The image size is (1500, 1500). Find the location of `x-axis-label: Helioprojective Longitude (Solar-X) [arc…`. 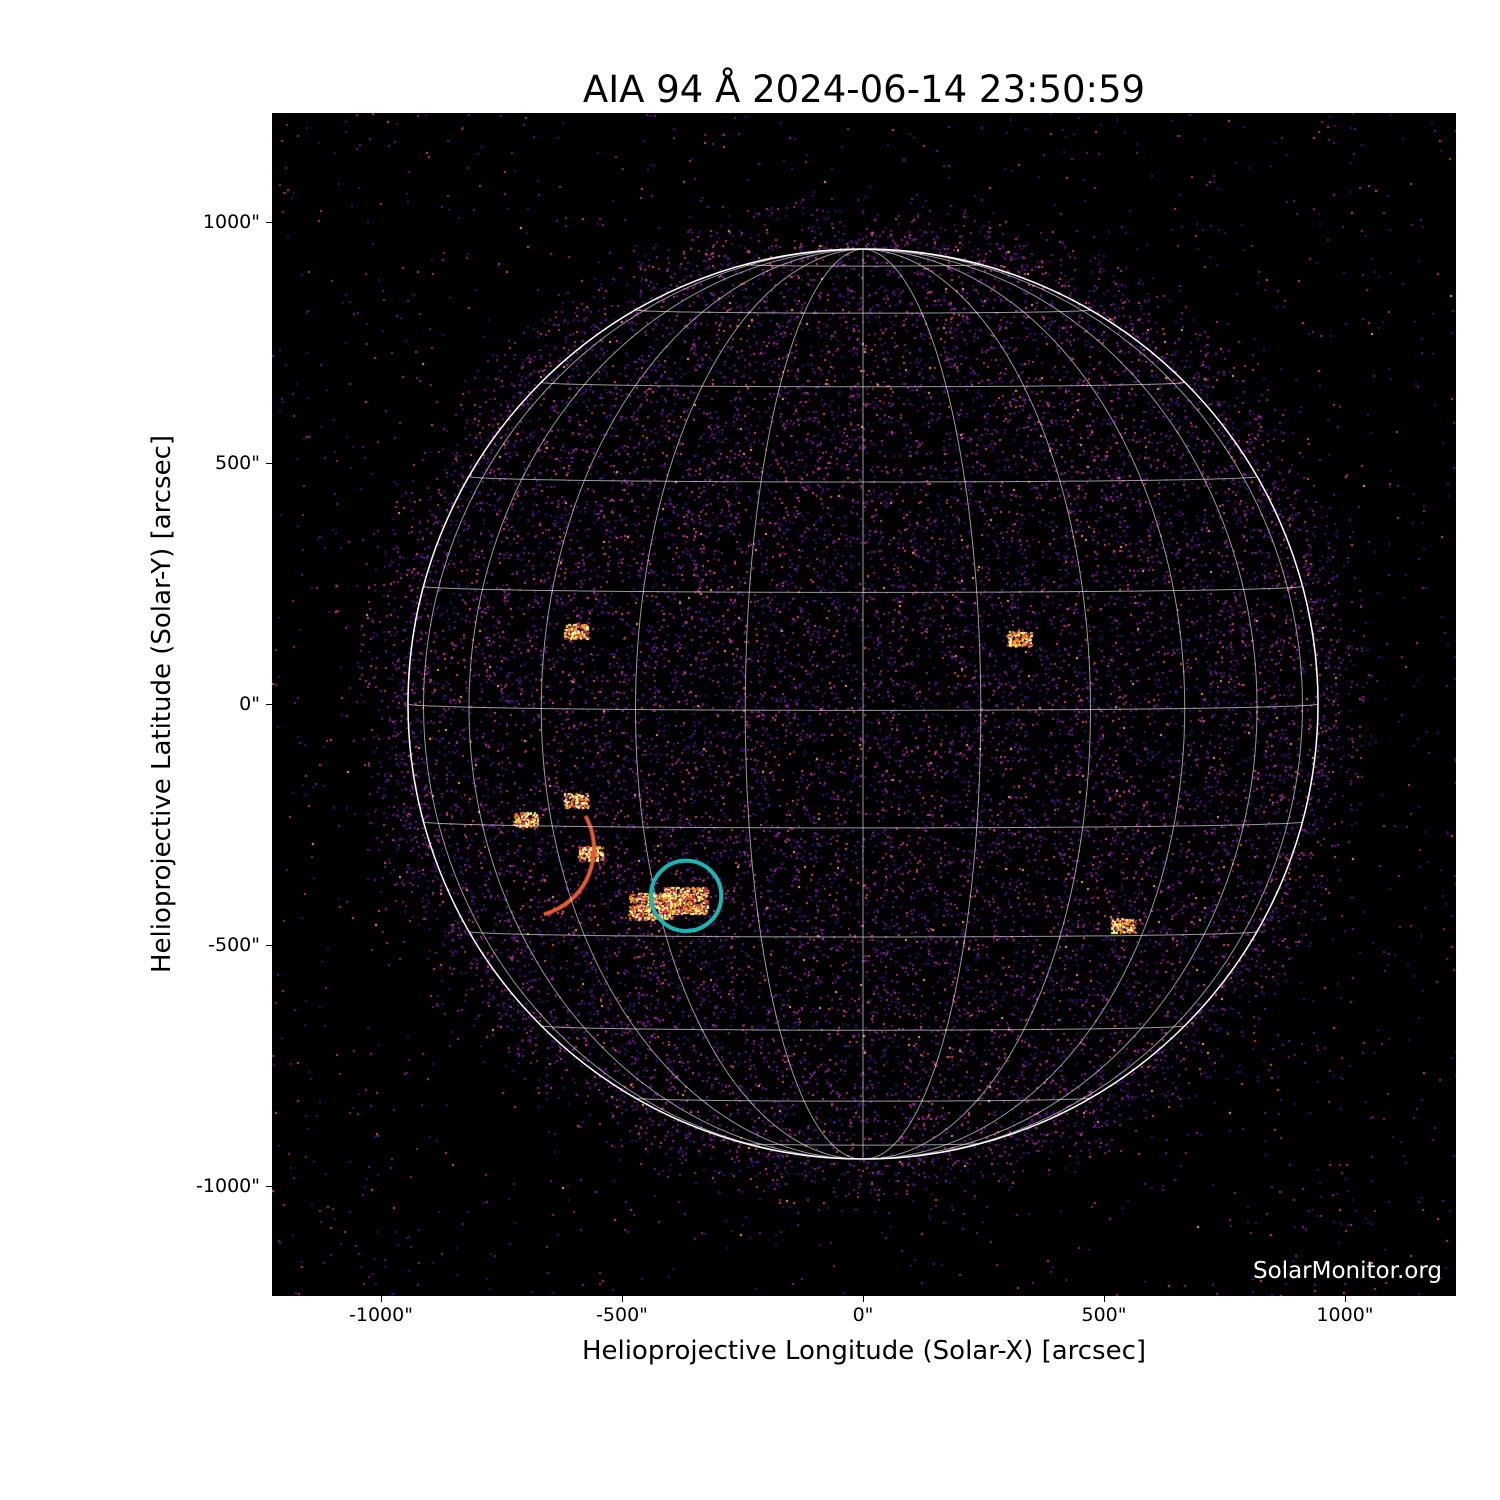

x-axis-label: Helioprojective Longitude (Solar-X) [arc… is located at coordinates (864, 1351).